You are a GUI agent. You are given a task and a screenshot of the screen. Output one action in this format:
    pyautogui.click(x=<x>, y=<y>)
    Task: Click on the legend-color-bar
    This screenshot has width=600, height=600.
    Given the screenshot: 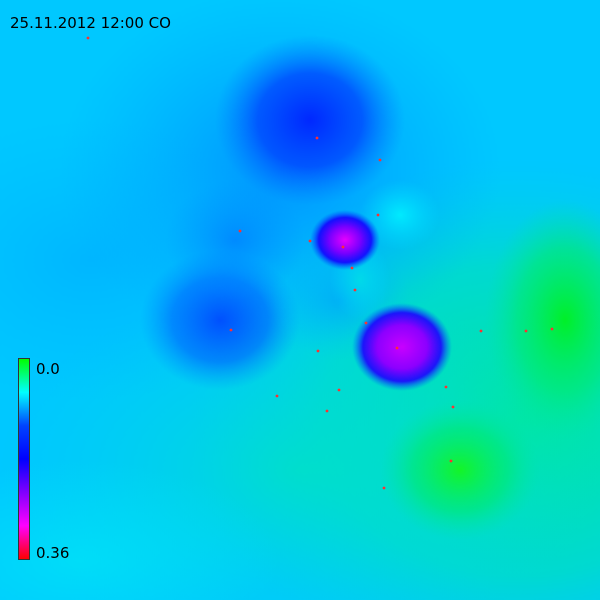 What is the action you would take?
    pyautogui.click(x=24, y=459)
    